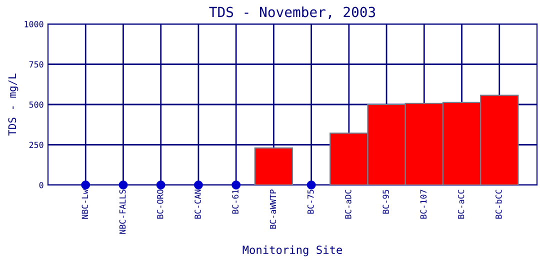 The width and height of the screenshot is (540, 260). Describe the element at coordinates (292, 12) in the screenshot. I see `chart-title: TDS - November, 2003` at that location.